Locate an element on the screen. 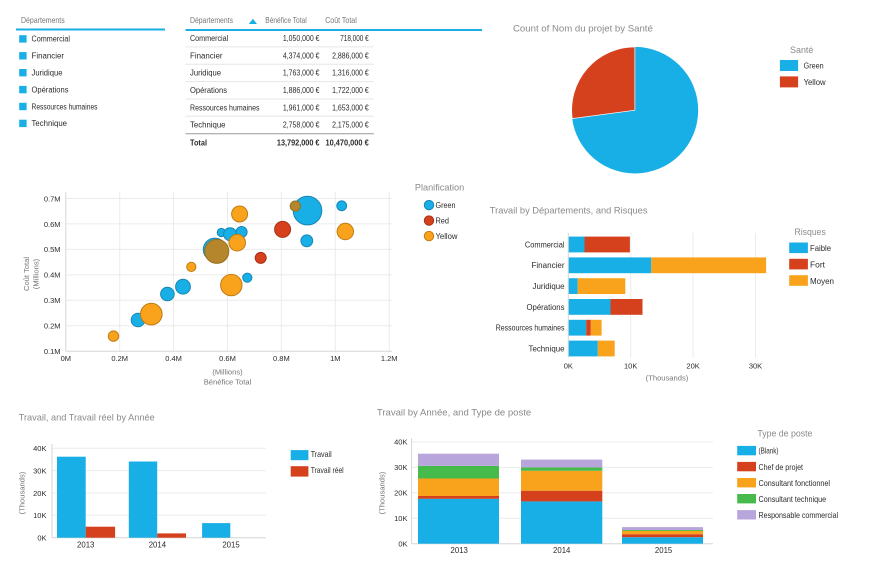 This screenshot has height=568, width=872. svg-text:Travail, and Travail réel by A: Travail, and Travail réel by Année is located at coordinates (87, 417).